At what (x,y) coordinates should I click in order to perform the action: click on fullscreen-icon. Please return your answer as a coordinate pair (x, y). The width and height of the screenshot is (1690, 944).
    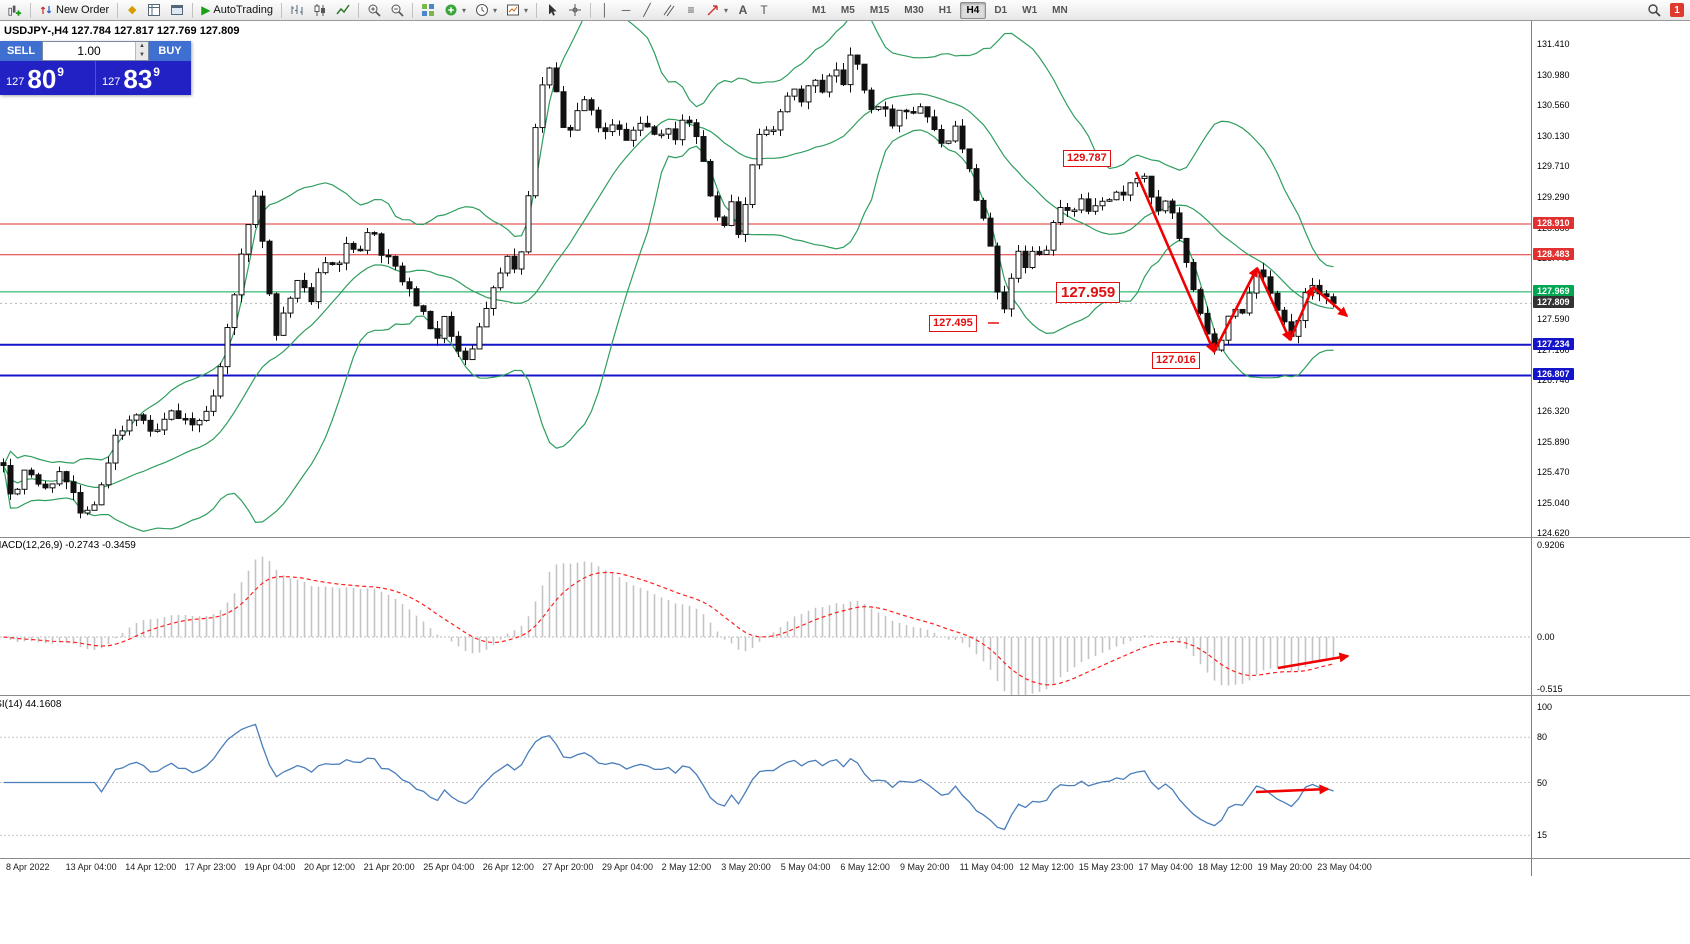
    Looking at the image, I should click on (177, 10).